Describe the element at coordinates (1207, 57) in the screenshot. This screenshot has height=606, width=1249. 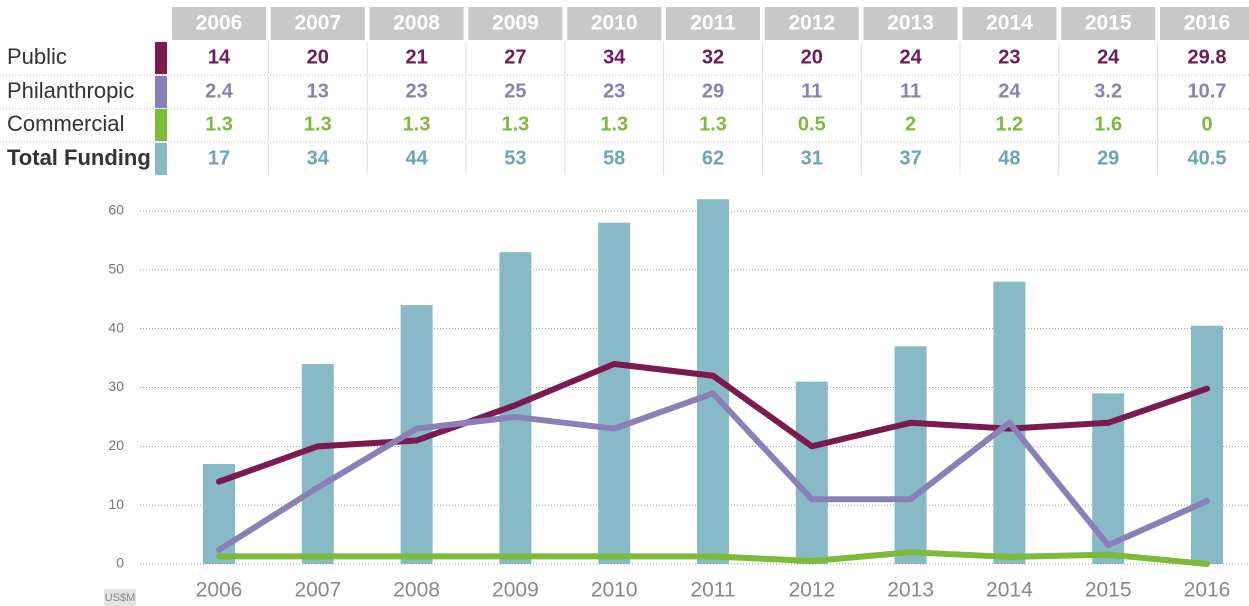
I see `table-value: 29.8` at that location.